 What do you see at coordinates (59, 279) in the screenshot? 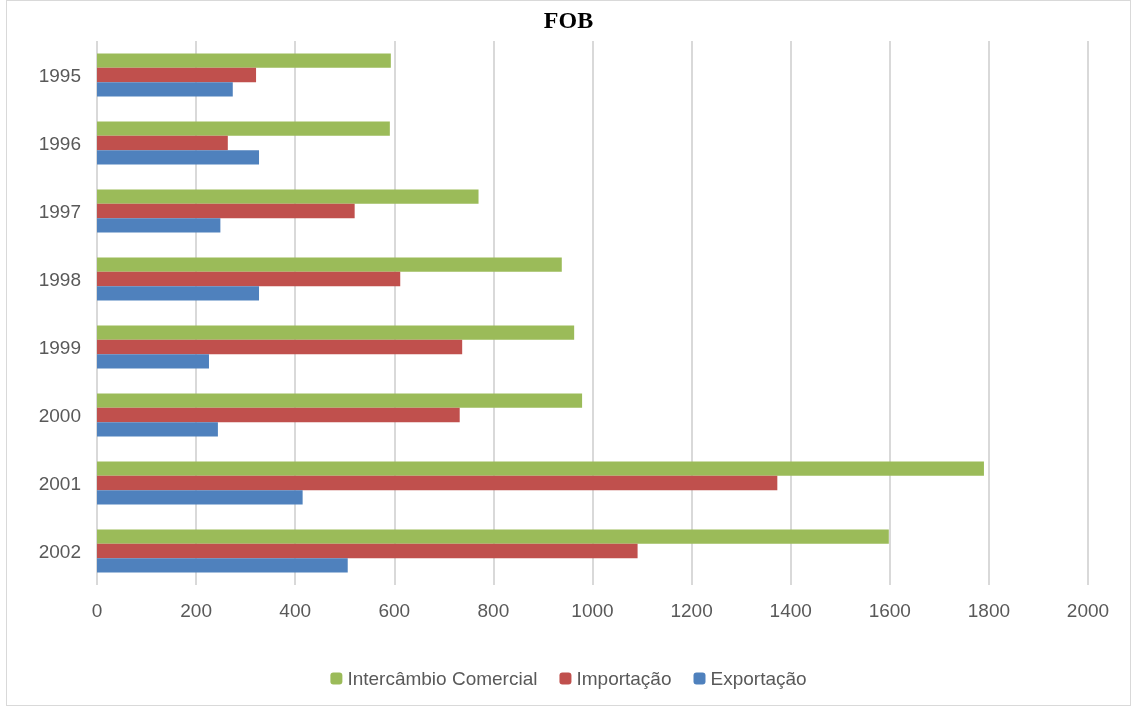
I see `y-tick-label: 1998` at bounding box center [59, 279].